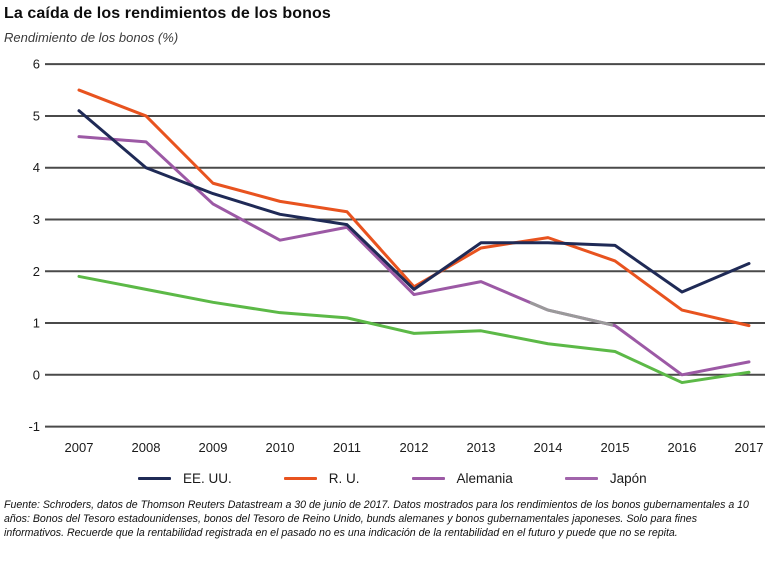 The image size is (770, 570). Describe the element at coordinates (682, 447) in the screenshot. I see `x-tick-label: 2016` at that location.